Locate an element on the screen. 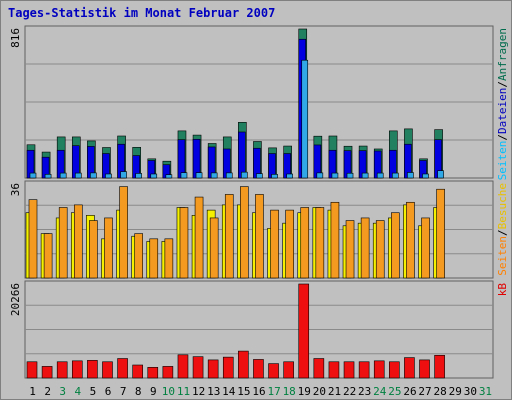 The image size is (512, 401). x-tick-label: 4 is located at coordinates (78, 391).